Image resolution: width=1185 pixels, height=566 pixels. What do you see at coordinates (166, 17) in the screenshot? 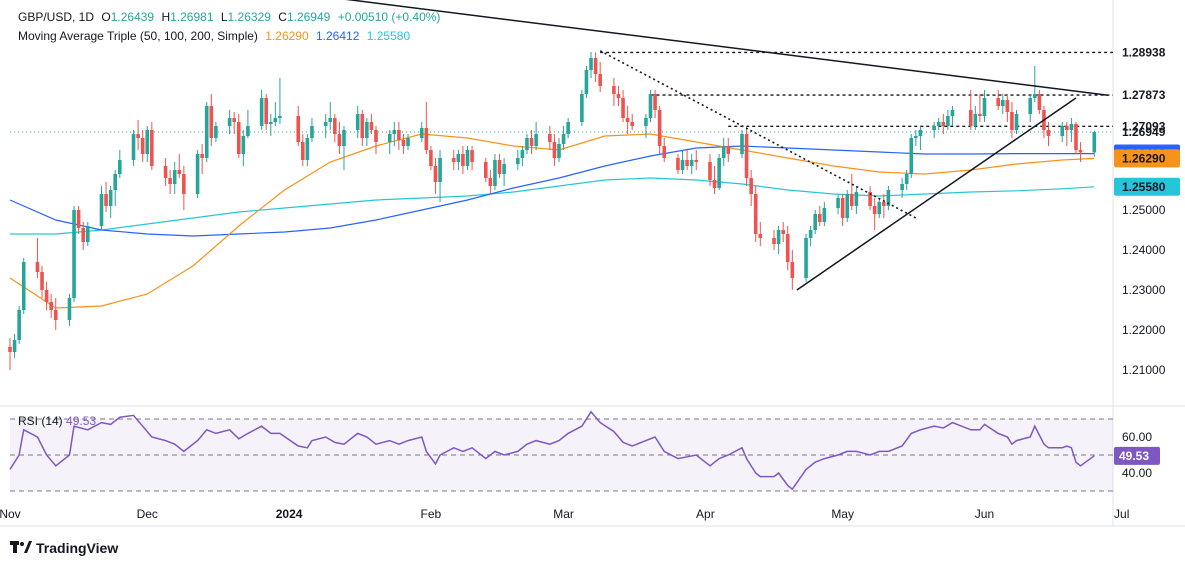
I see `high-label: H` at bounding box center [166, 17].